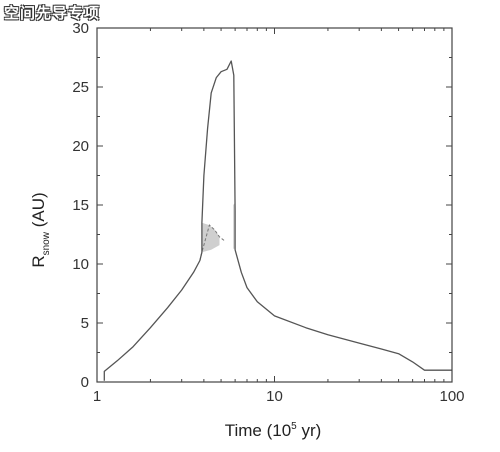 This screenshot has width=500, height=452. Describe the element at coordinates (273, 430) in the screenshot. I see `x-axis-label: Time (105 yr)` at that location.